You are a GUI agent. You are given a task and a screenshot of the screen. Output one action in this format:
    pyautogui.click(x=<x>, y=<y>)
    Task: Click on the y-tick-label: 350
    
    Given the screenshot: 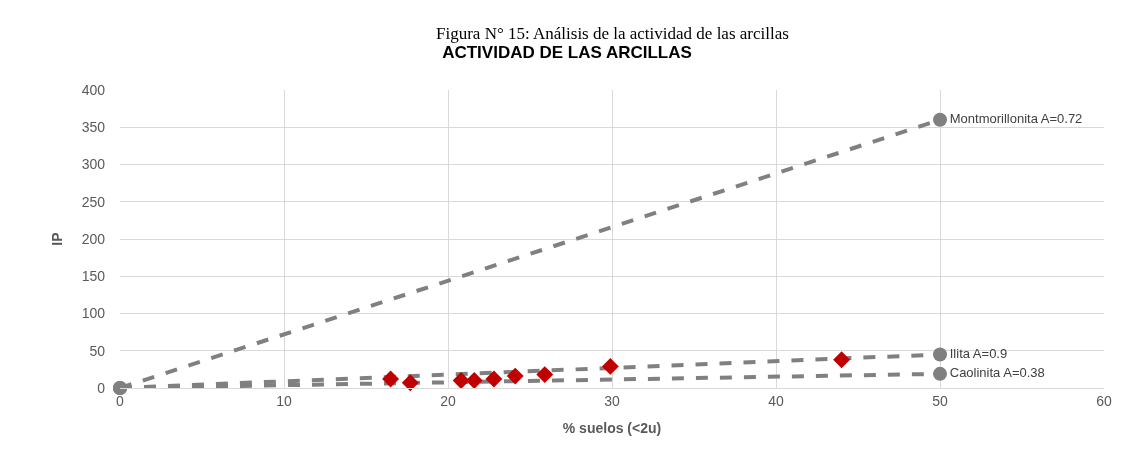 What is the action you would take?
    pyautogui.click(x=93, y=127)
    